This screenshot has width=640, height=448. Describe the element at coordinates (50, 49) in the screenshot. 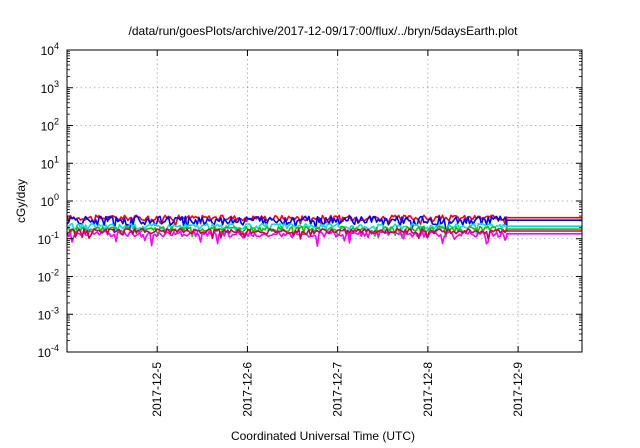

I see `y-tick-label: 10⁴` at that location.